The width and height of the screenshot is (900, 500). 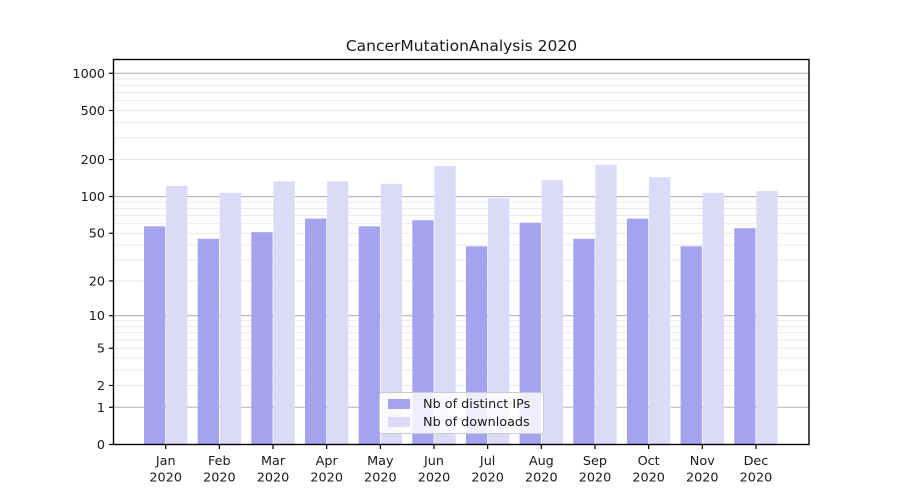 I want to click on bar-downloads-jun, so click(x=445, y=305).